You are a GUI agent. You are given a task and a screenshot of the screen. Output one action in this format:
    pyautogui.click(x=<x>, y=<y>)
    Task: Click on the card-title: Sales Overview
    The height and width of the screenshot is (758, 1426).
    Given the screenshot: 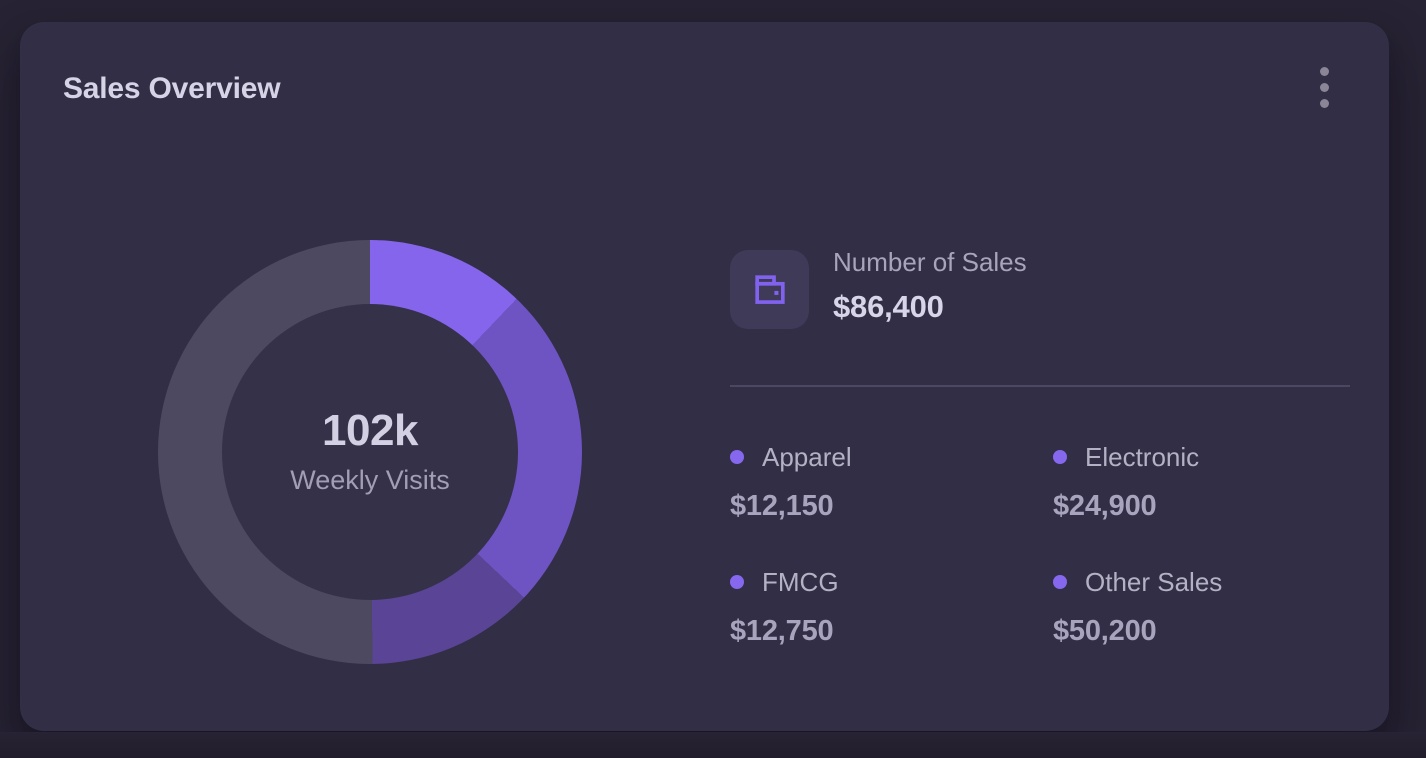 What is the action you would take?
    pyautogui.click(x=172, y=88)
    